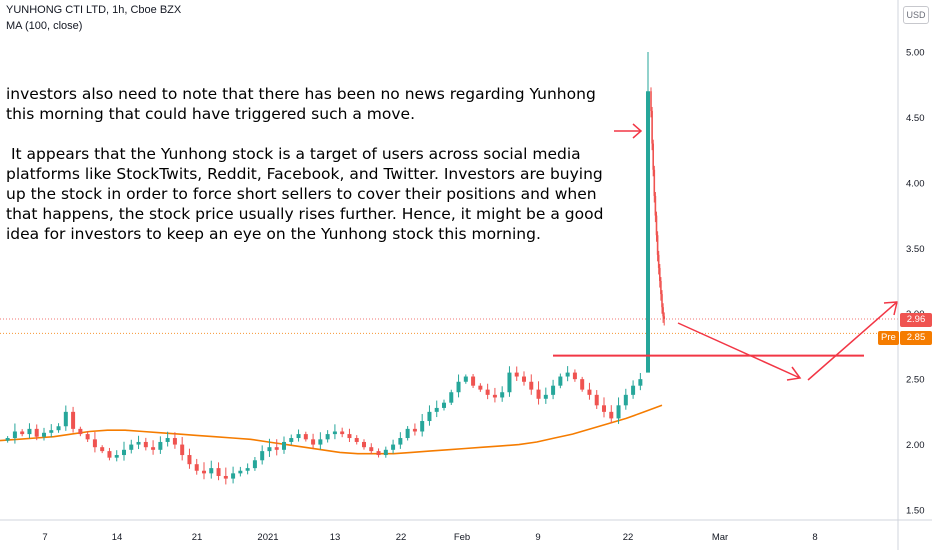 Image resolution: width=932 pixels, height=550 pixels. Describe the element at coordinates (915, 118) in the screenshot. I see `y-tick-label: 4.50` at that location.